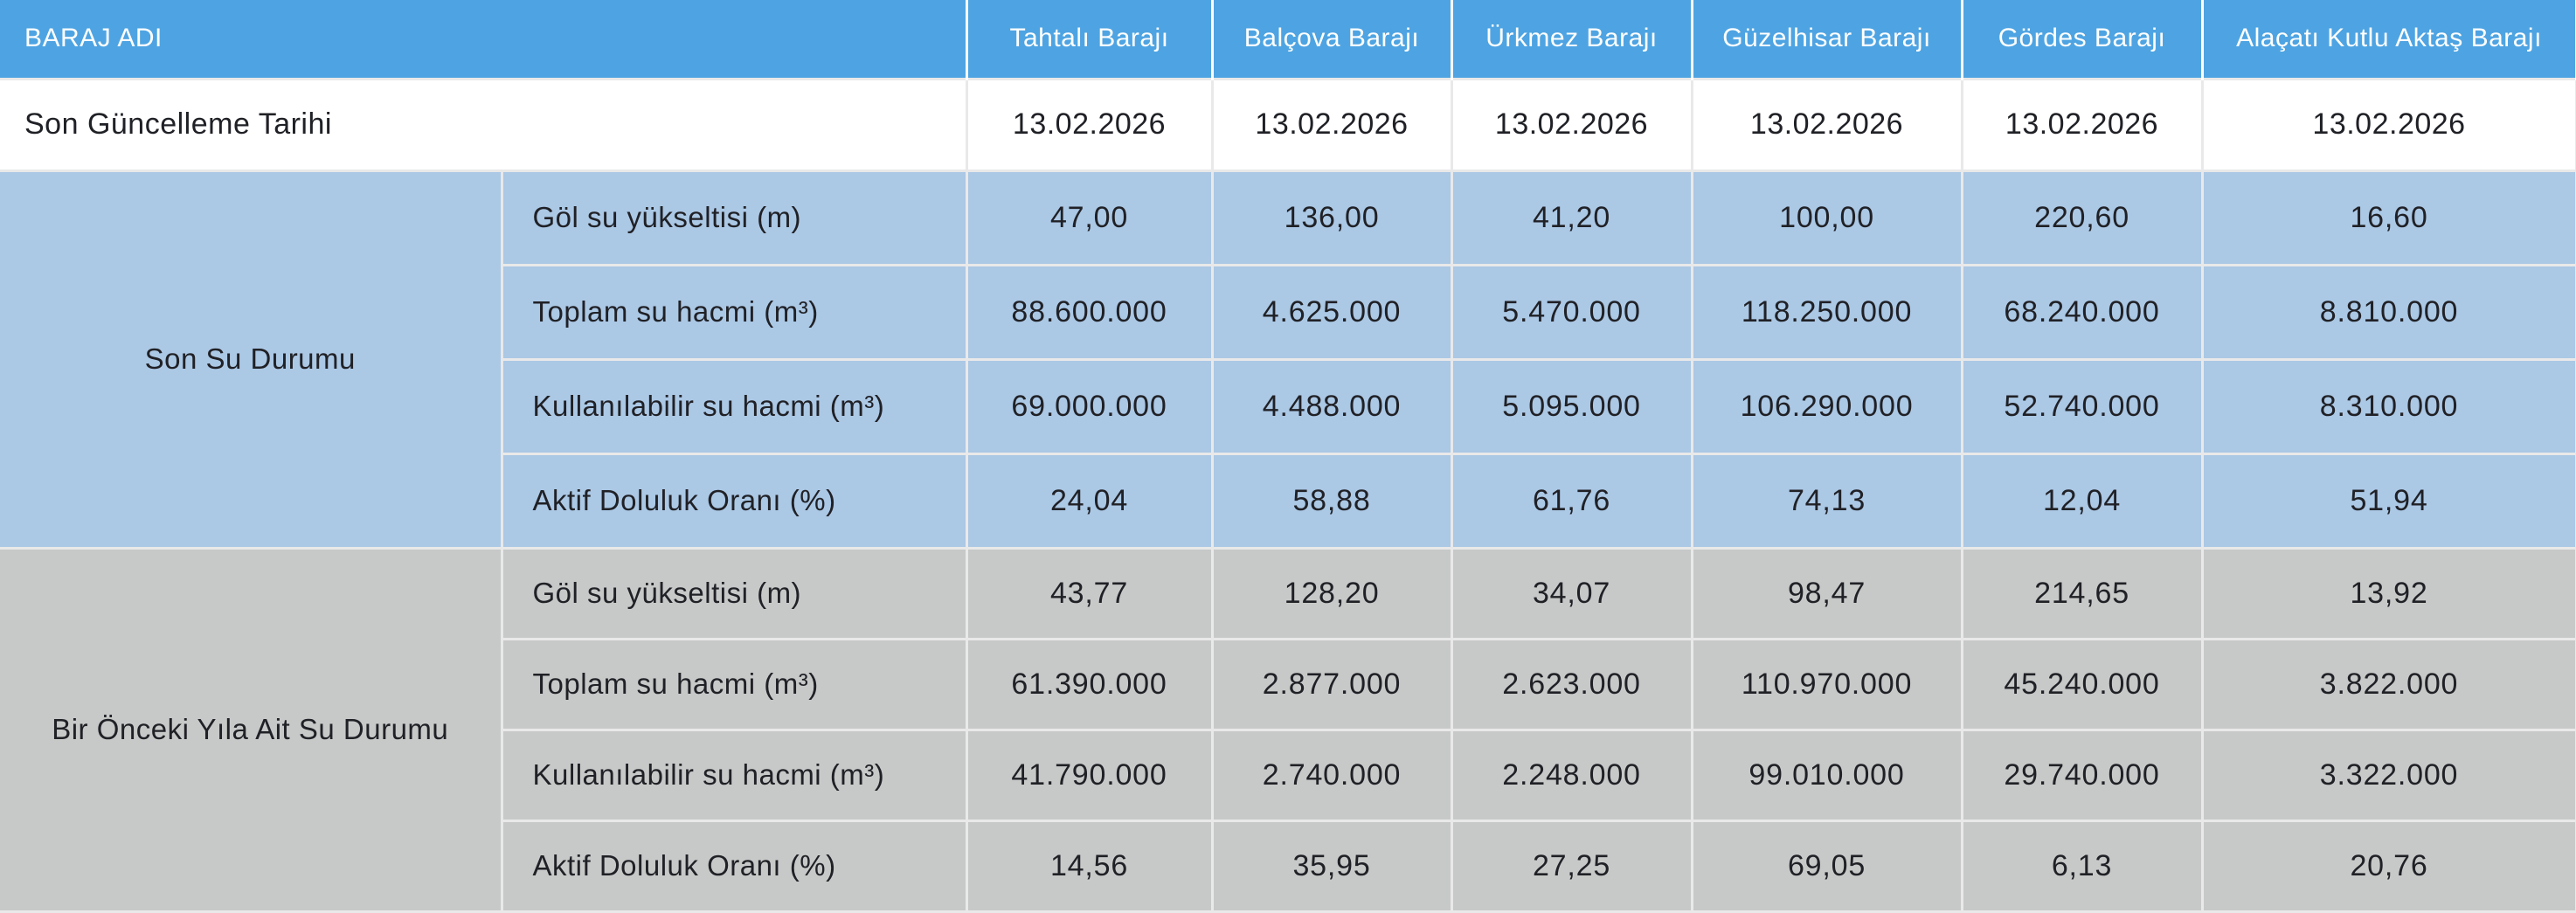  Describe the element at coordinates (1826, 775) in the screenshot. I see `value-cell: 99.010.000` at that location.